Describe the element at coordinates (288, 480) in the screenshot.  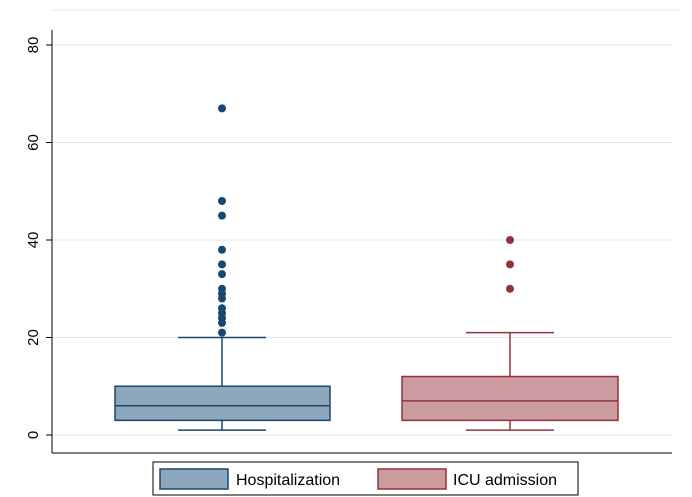
I see `legend-label: Hospitalization` at that location.